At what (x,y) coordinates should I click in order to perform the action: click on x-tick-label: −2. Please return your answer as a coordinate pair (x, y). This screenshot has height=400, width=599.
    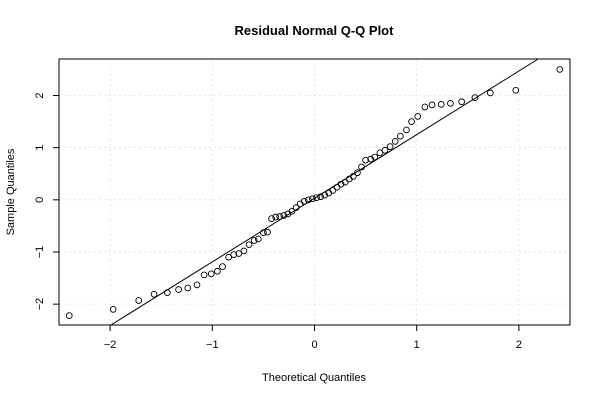
    Looking at the image, I should click on (110, 345).